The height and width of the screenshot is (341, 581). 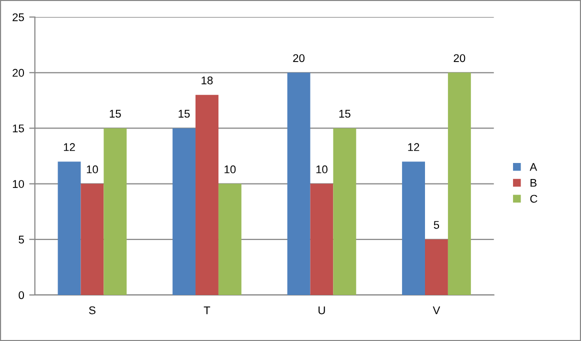 I want to click on data-label: 18, so click(x=207, y=80).